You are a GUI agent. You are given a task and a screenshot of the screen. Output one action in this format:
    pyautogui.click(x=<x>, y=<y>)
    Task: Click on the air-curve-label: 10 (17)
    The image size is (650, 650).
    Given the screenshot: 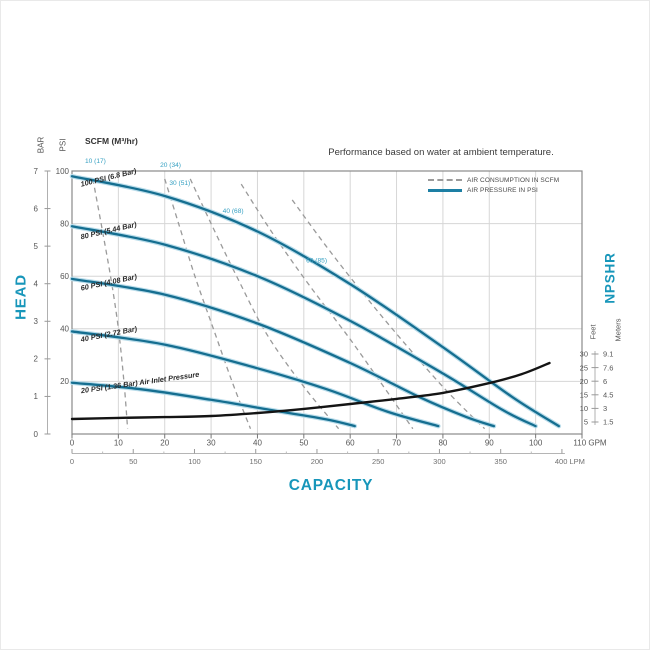 What is the action you would take?
    pyautogui.click(x=95, y=161)
    